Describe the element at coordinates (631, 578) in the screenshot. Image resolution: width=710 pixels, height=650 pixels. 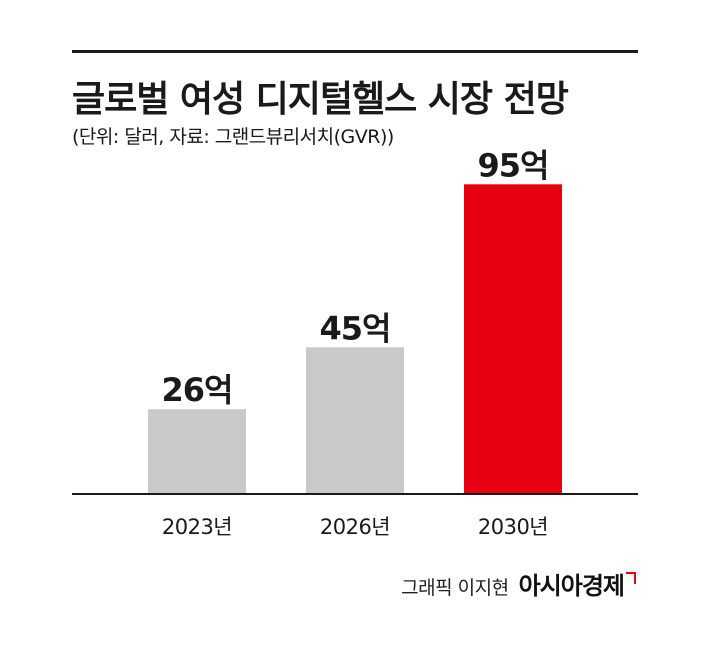
I see `brand-mark-icon` at that location.